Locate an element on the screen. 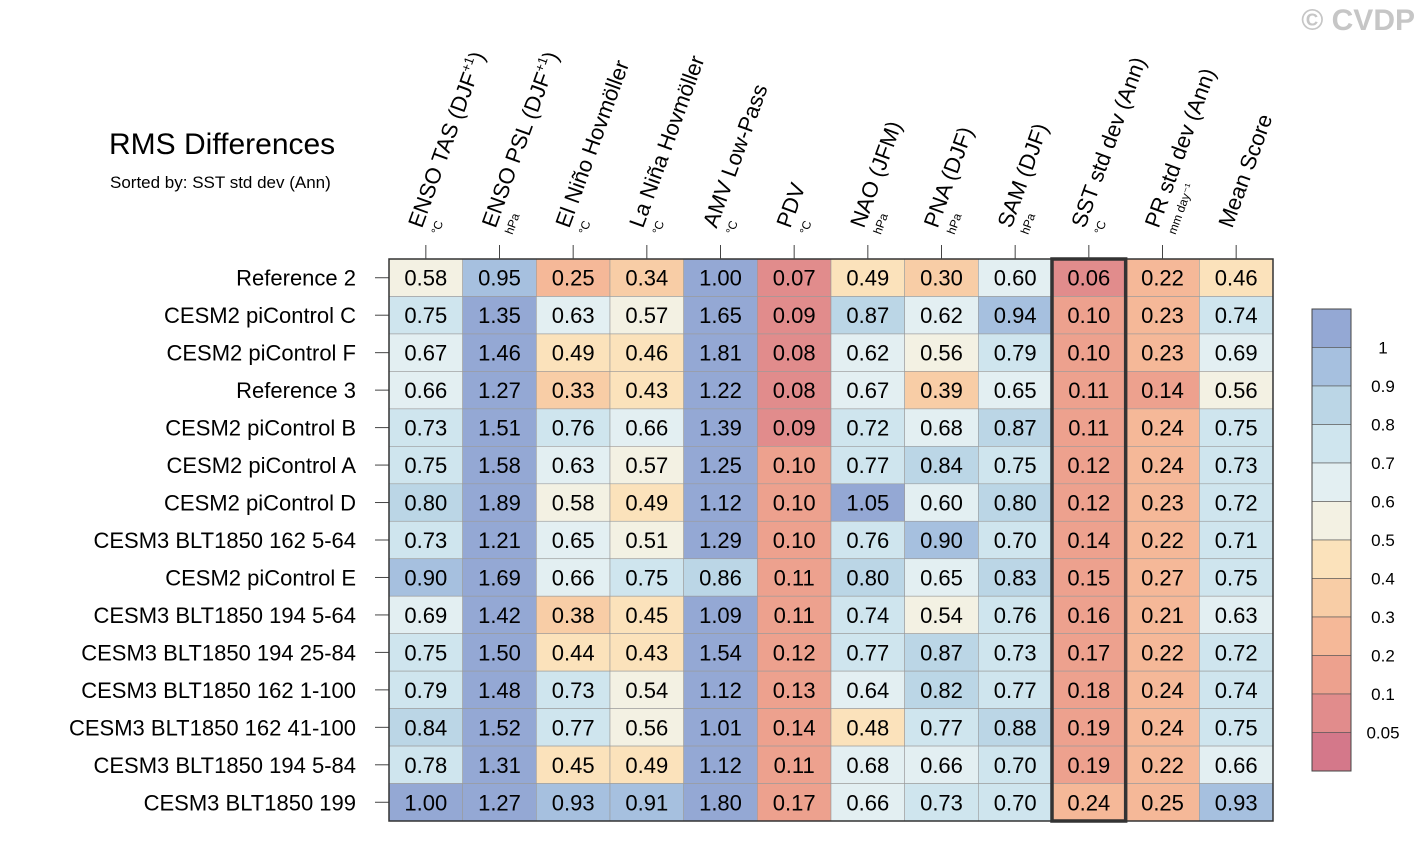  cell-value-label: 0.78 is located at coordinates (425, 765).